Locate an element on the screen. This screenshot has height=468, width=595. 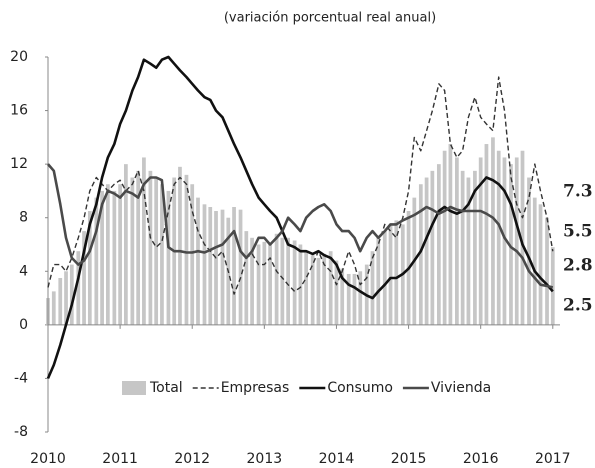
y-tick-label: -8 is located at coordinates (21, 432).